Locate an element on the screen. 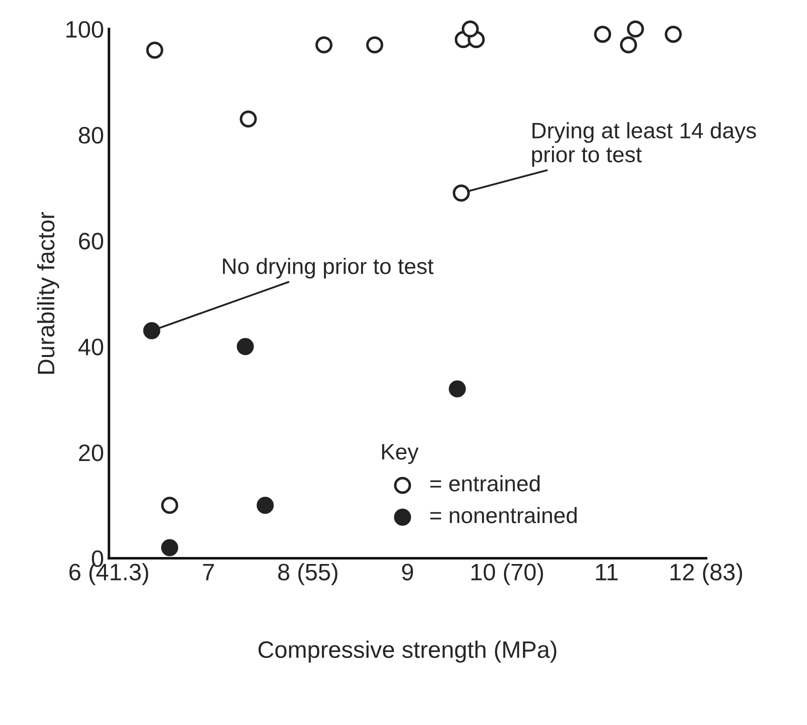  y-tick-label: 80 is located at coordinates (91, 135).